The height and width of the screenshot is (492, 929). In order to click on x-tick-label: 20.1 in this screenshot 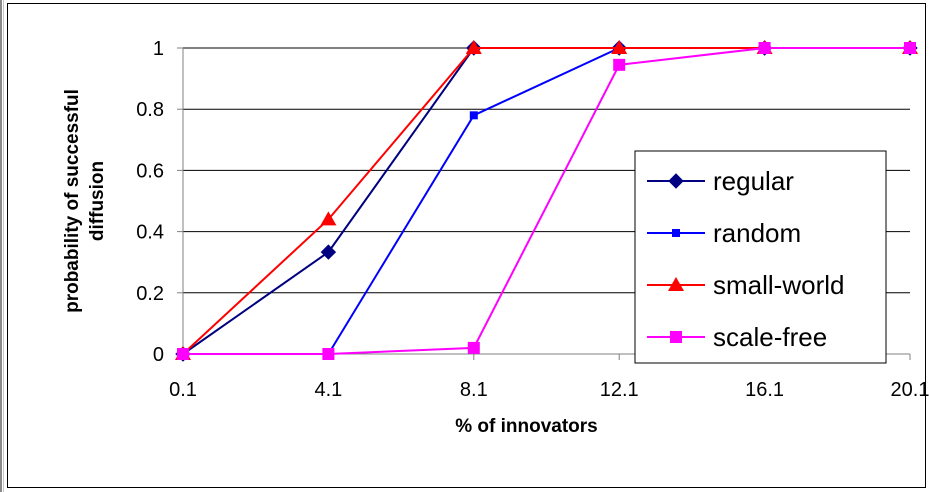, I will do `click(910, 390)`.